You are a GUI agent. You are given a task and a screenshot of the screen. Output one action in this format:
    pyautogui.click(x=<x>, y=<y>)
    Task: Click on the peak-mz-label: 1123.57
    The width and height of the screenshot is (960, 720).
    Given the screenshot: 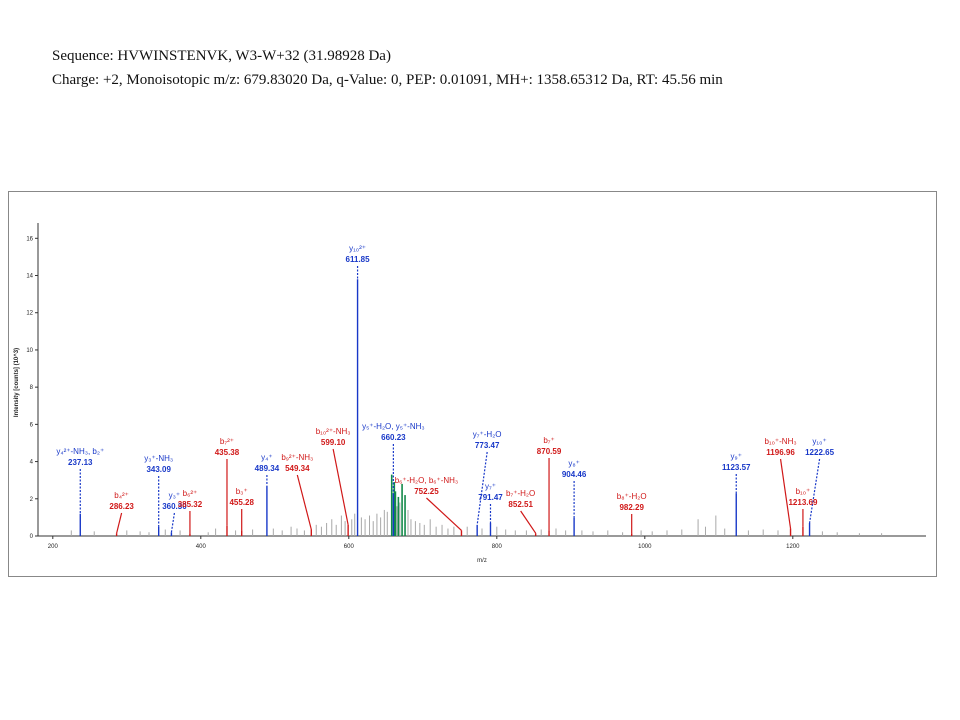 What is the action you would take?
    pyautogui.click(x=736, y=467)
    